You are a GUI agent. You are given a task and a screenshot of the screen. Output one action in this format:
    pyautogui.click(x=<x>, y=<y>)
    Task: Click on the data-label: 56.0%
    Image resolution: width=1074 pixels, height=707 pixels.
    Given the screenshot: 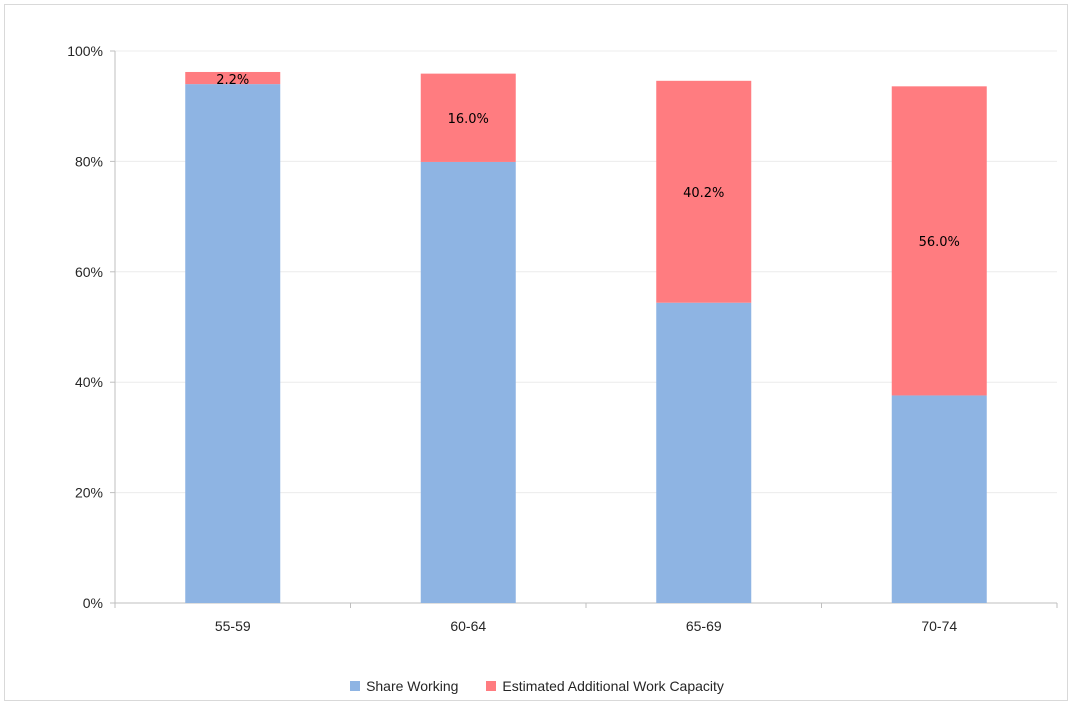 What is the action you would take?
    pyautogui.click(x=939, y=242)
    